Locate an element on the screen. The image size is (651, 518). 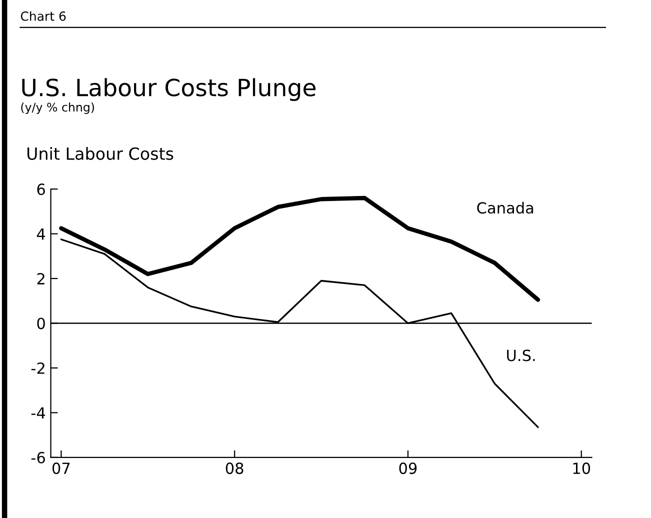
series-label: U.S. is located at coordinates (521, 356).